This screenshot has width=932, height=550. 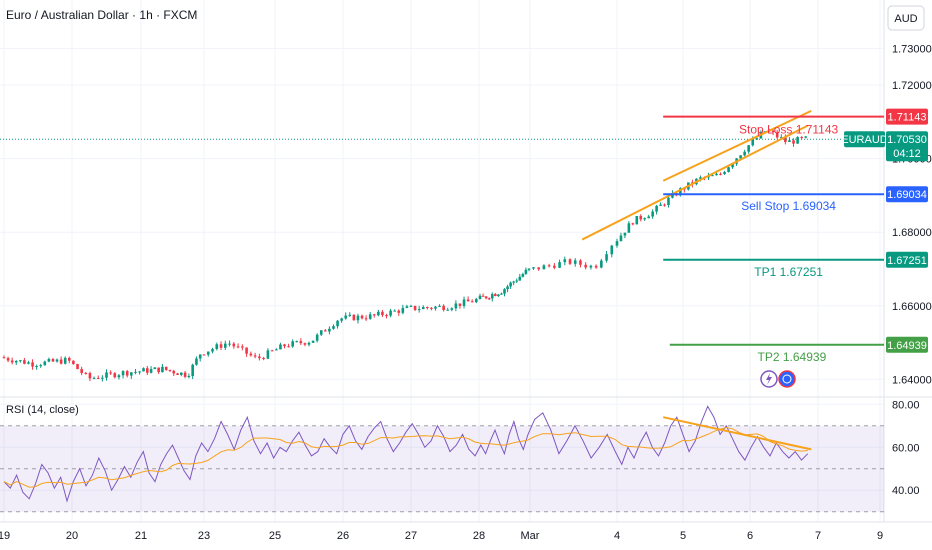 I want to click on time-tick-label: 25, so click(x=275, y=536).